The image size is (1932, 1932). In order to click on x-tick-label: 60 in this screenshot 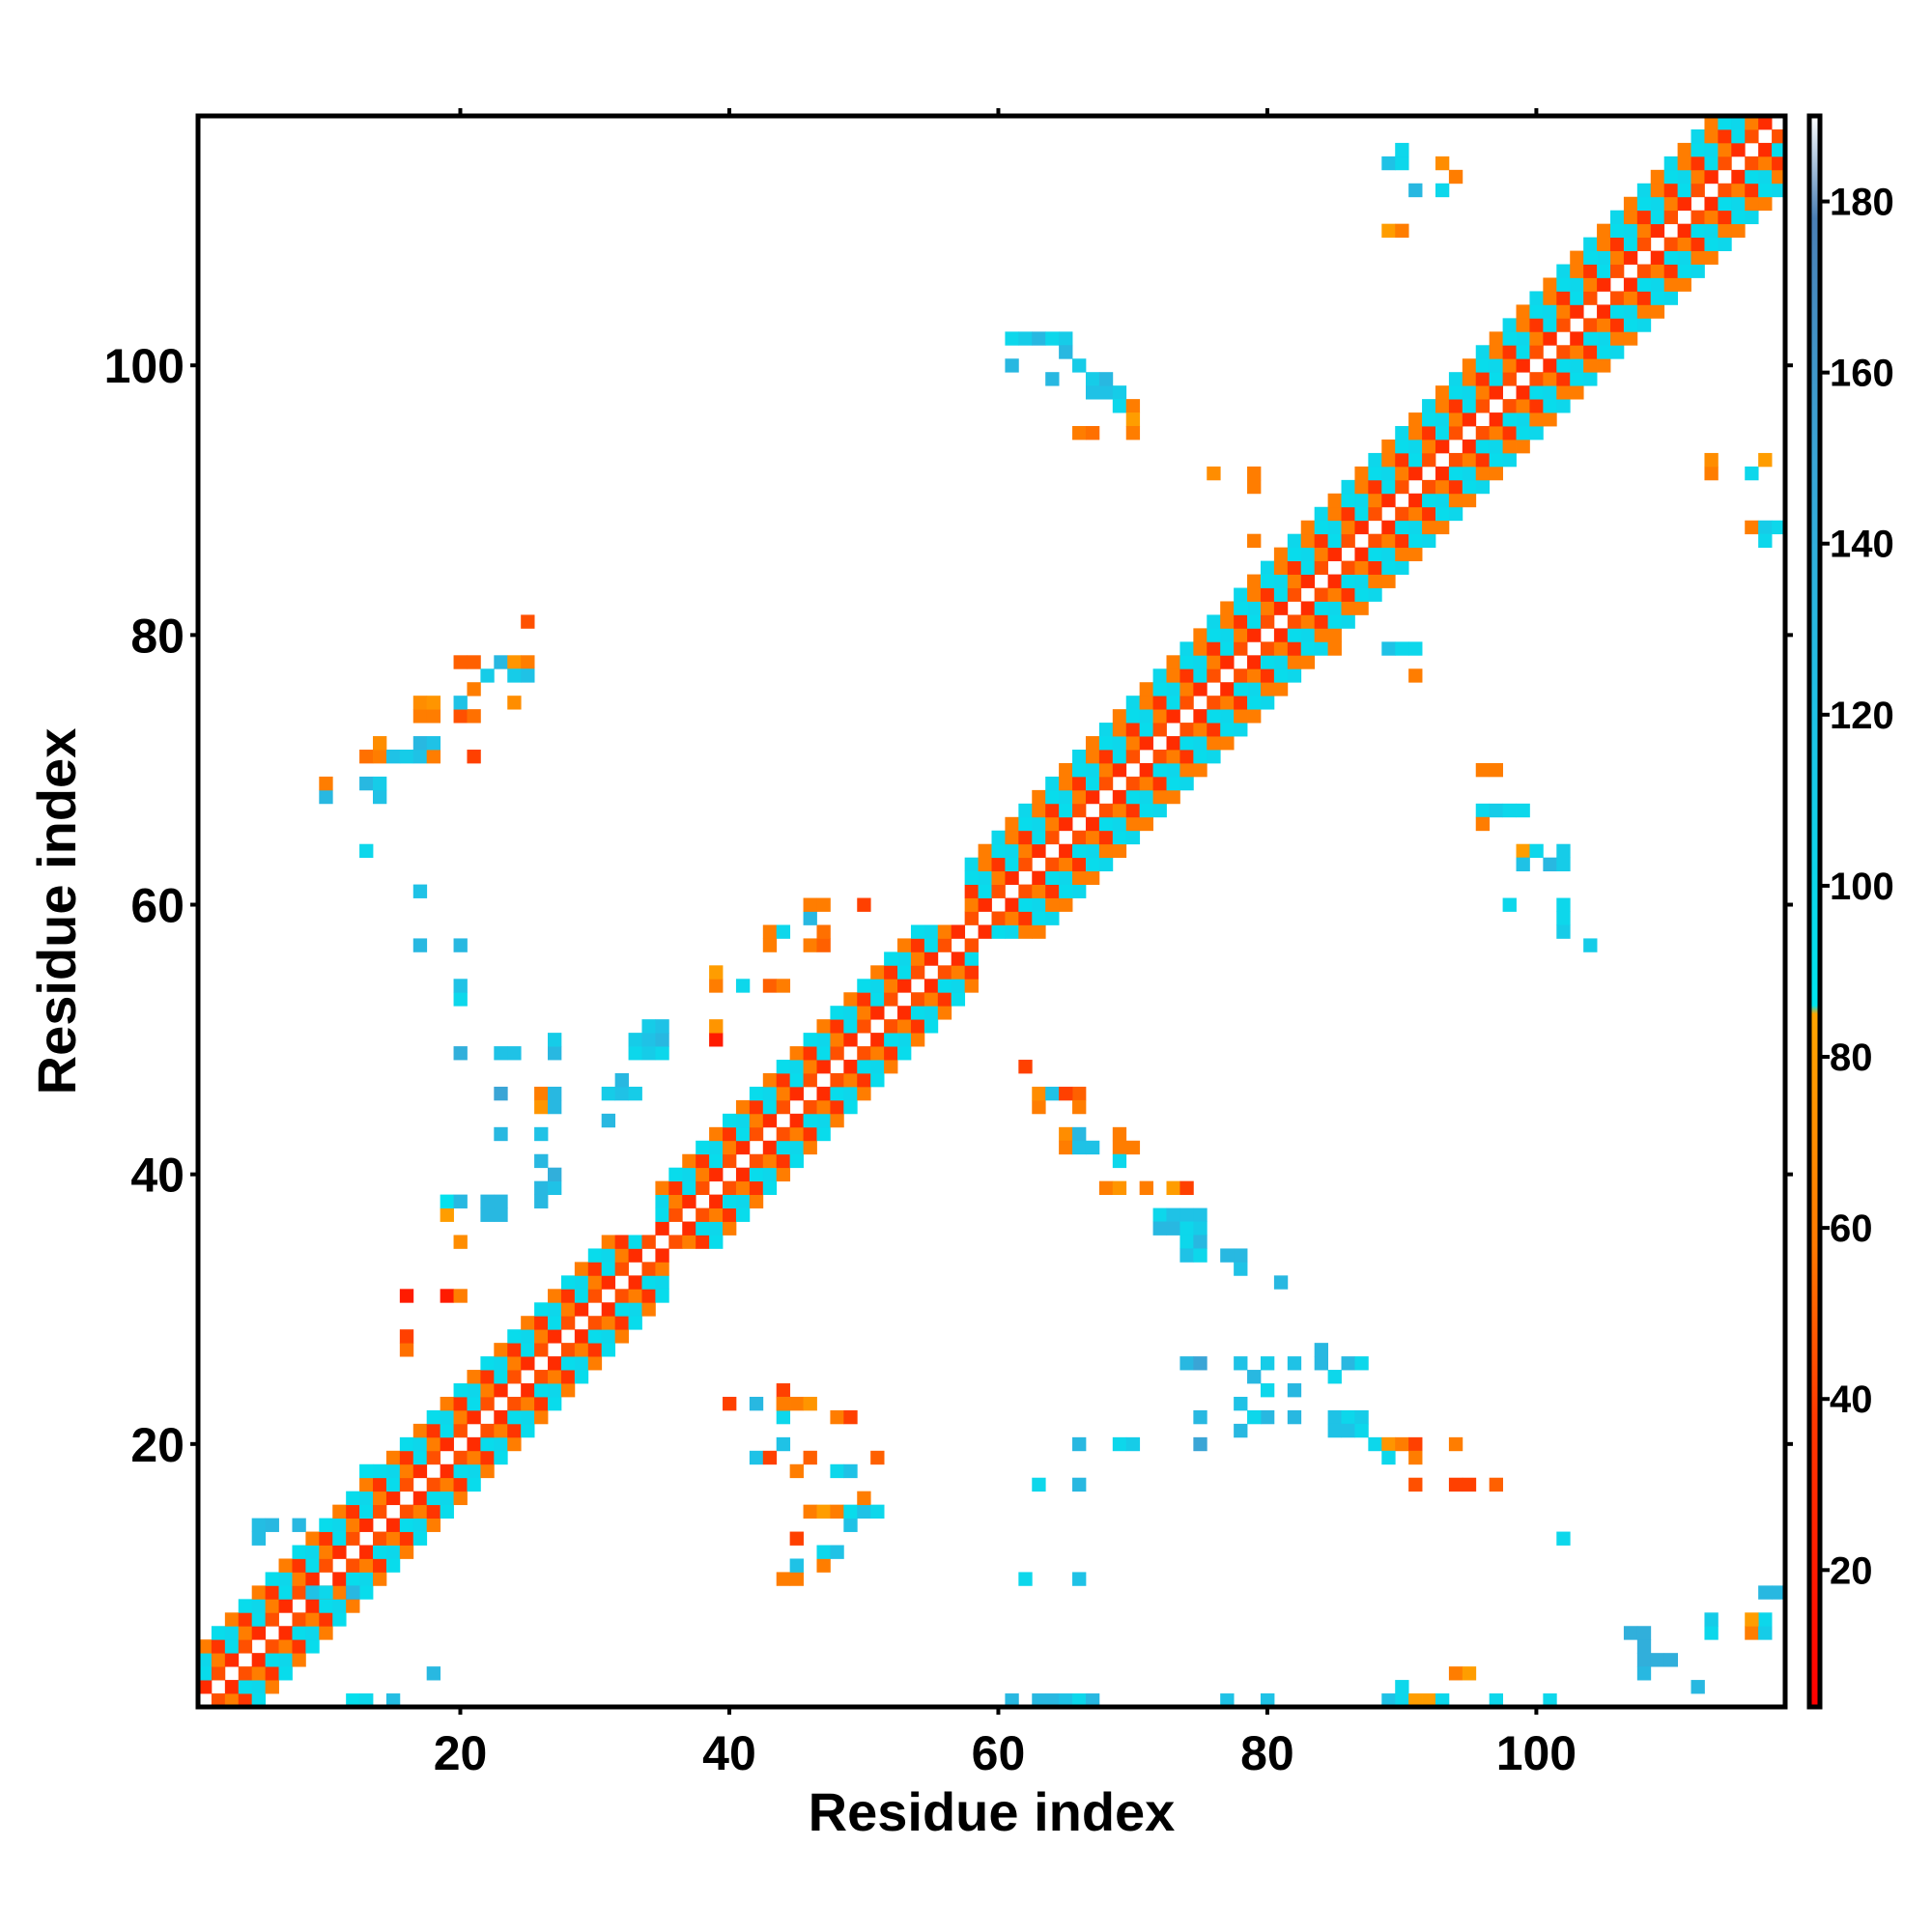, I will do `click(999, 1753)`.